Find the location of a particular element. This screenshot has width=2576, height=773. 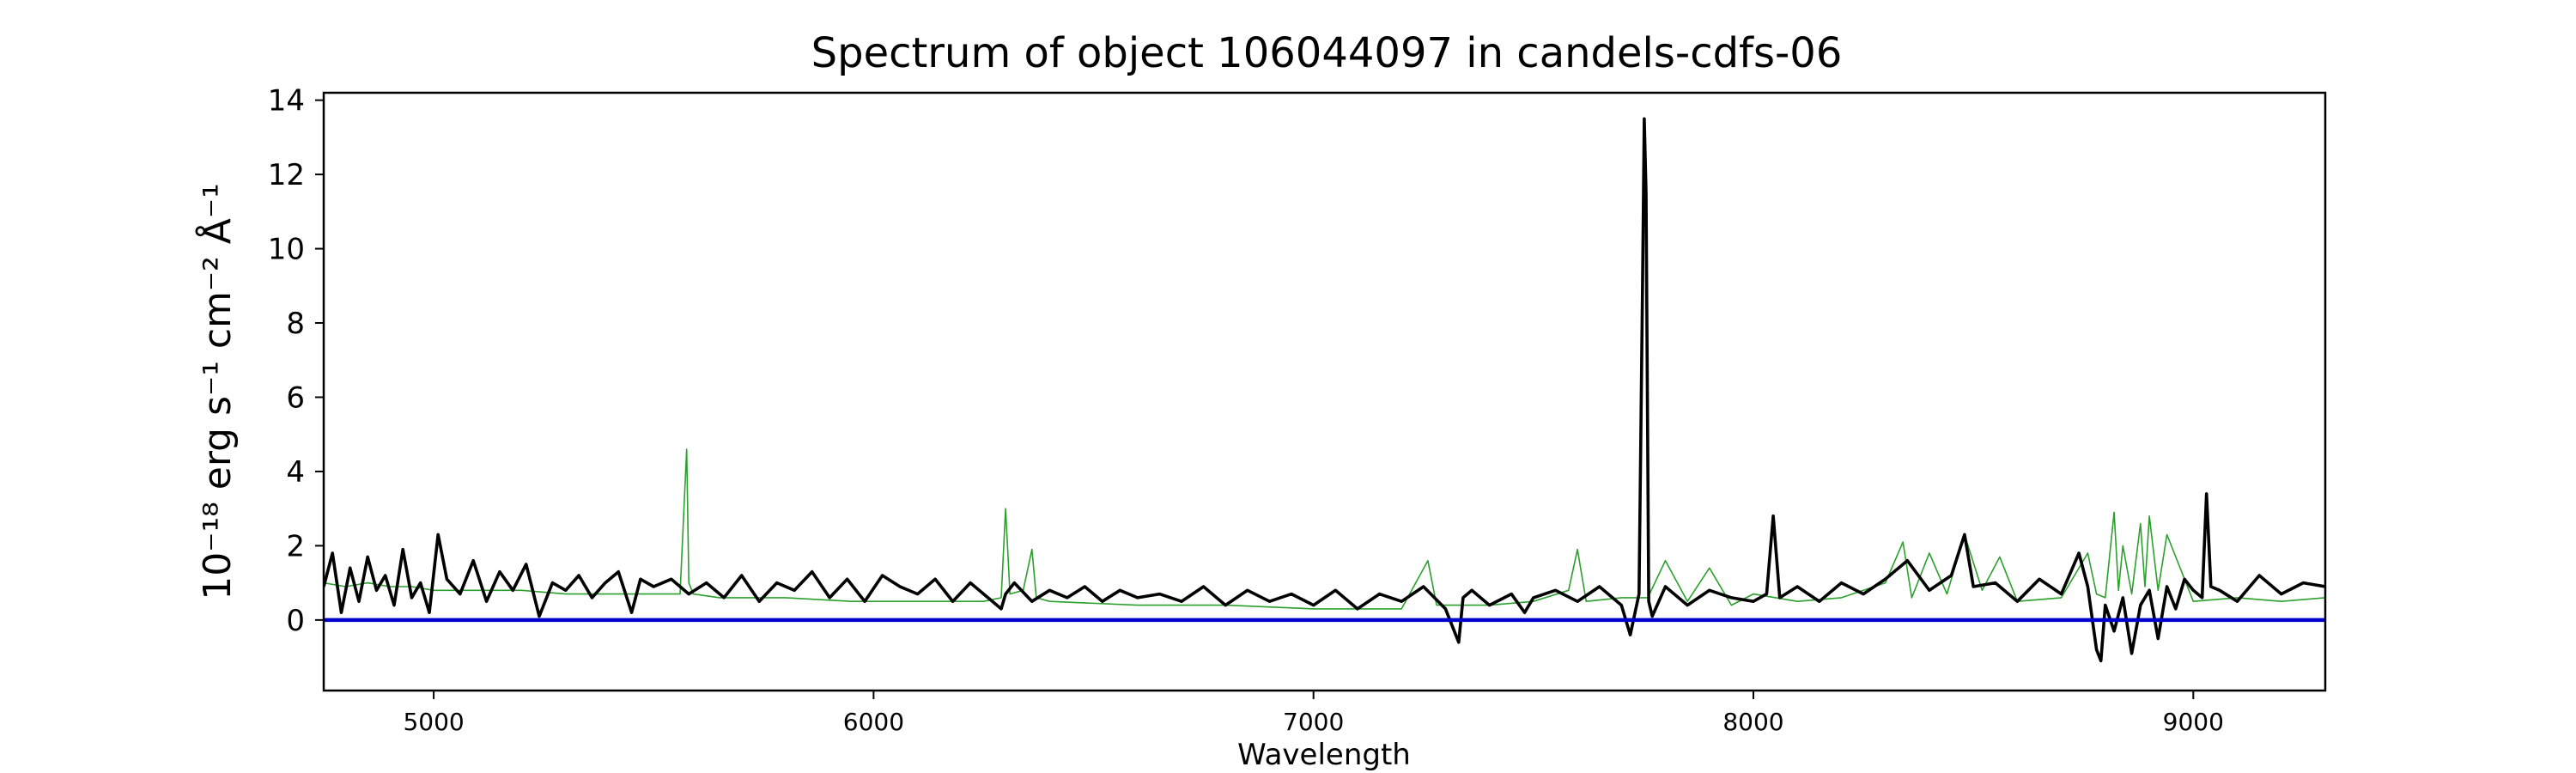

x-tick-label: 6000 is located at coordinates (874, 722).